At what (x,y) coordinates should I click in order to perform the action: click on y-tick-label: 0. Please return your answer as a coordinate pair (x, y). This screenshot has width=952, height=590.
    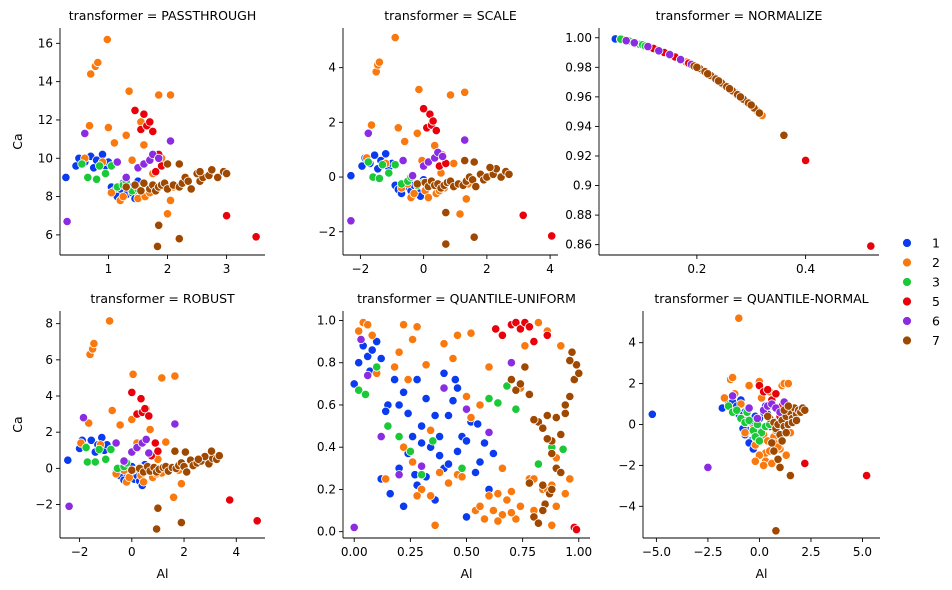
    Looking at the image, I should click on (632, 425).